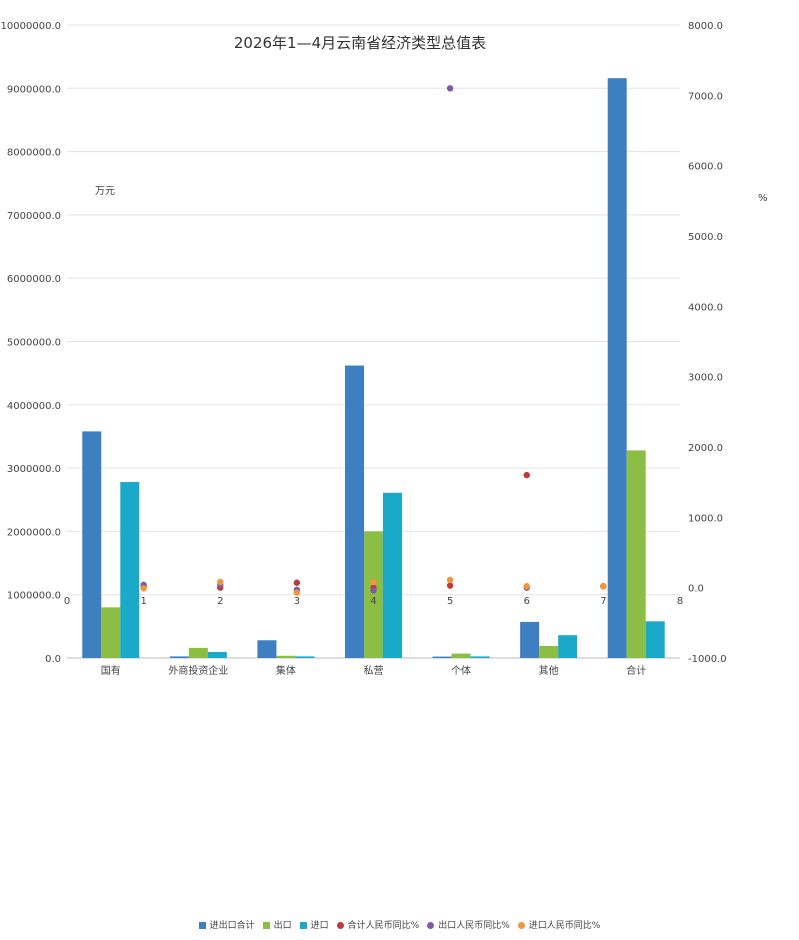  I want to click on right-tick-label: -1000.0, so click(707, 659).